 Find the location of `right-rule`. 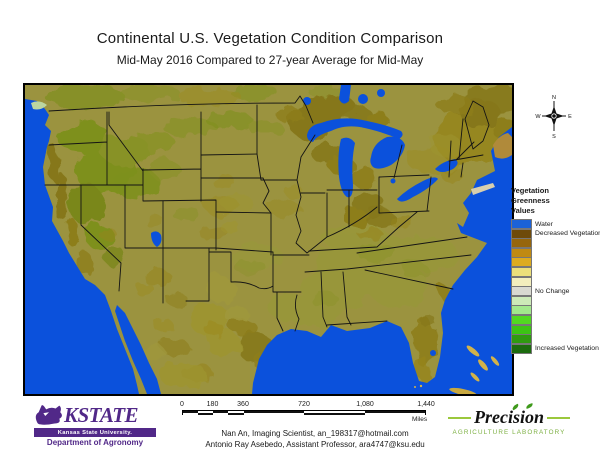

right-rule is located at coordinates (558, 418).